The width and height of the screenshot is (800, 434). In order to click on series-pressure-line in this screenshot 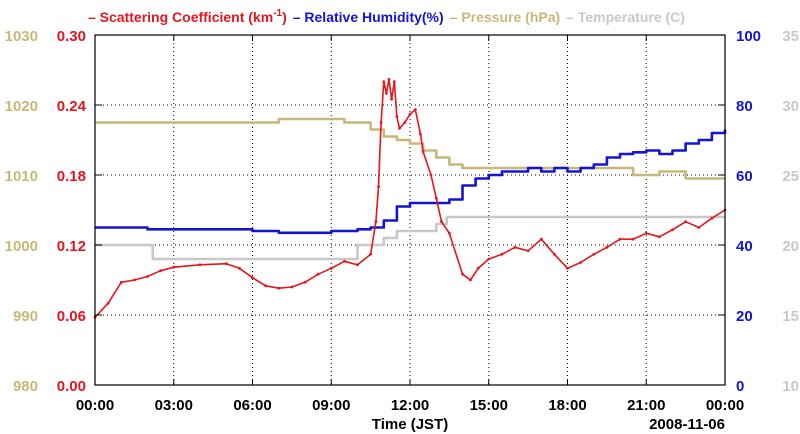, I will do `click(410, 148)`.